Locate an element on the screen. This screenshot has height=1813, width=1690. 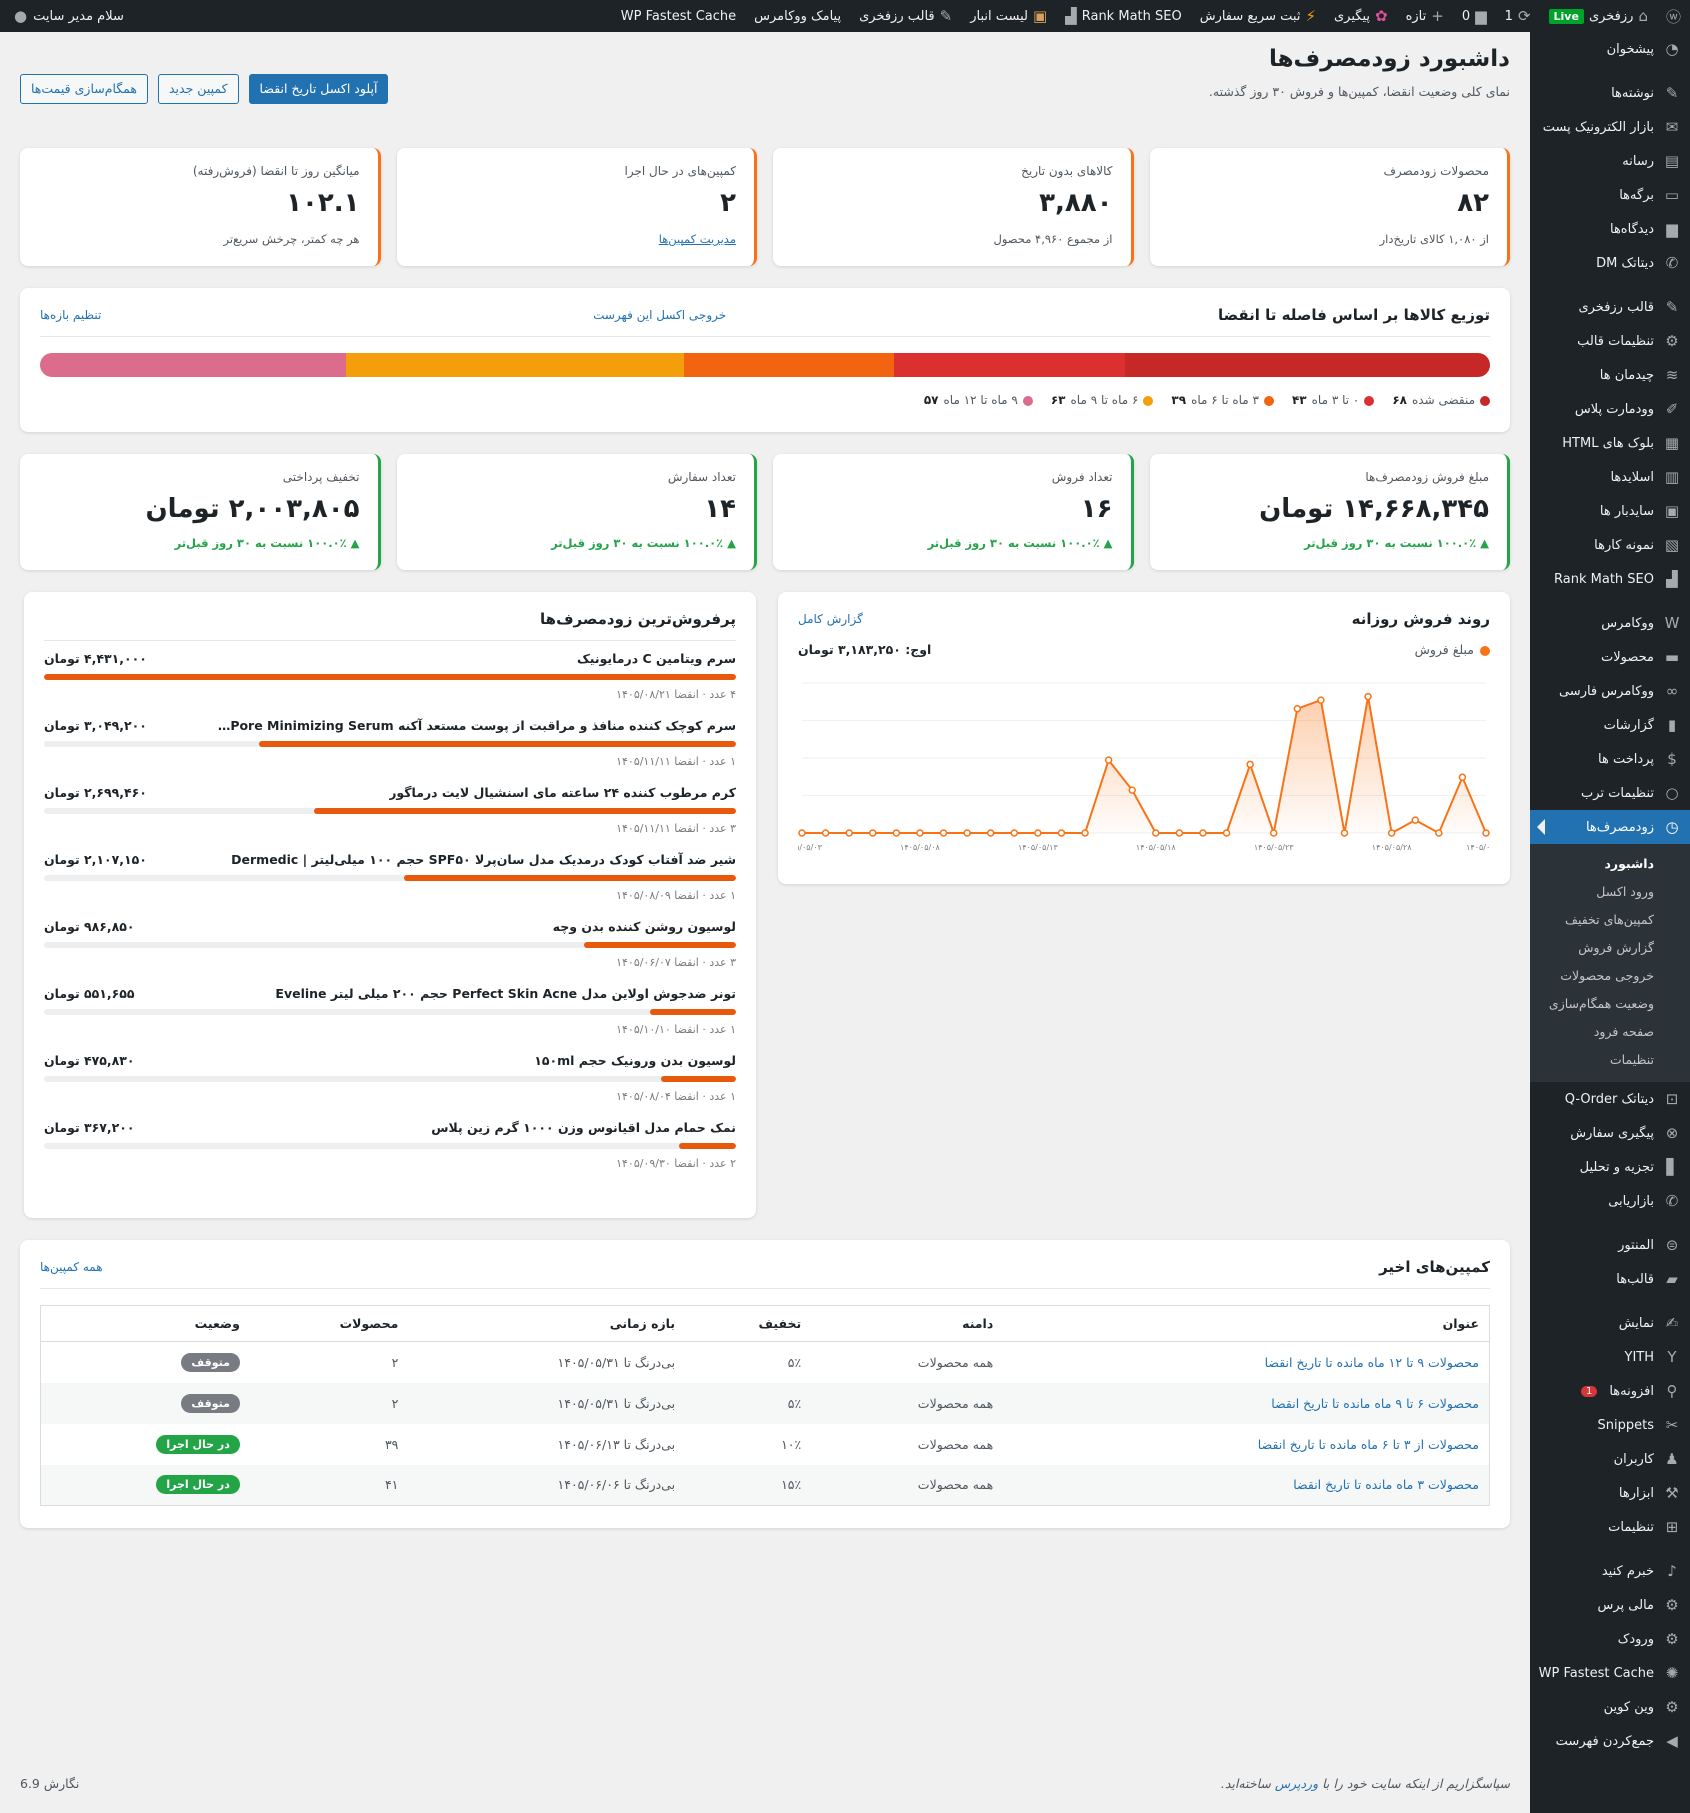
export-excel-link: خروجی اکسل این فهرست is located at coordinates (660, 315).